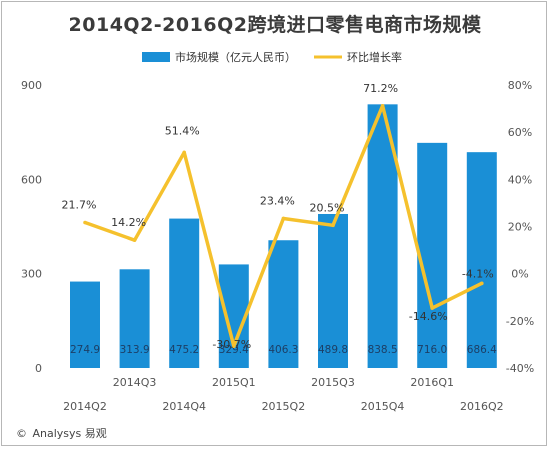  I want to click on right-axis: -40% -20% 0% 20% 40% 60% 80%, so click(520, 227).